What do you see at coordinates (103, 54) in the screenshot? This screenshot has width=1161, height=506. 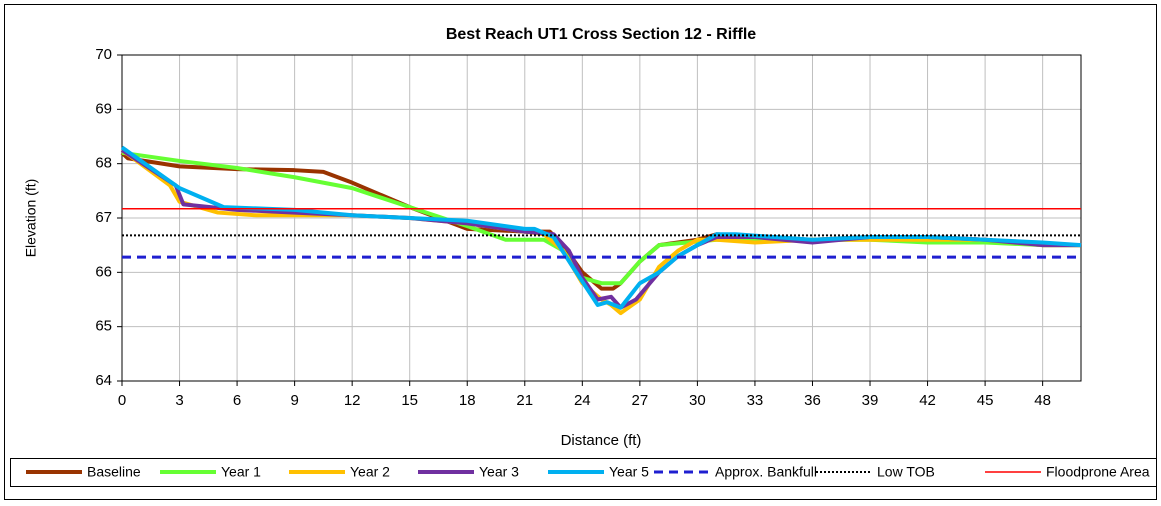 I see `y-tick-label: 70` at bounding box center [103, 54].